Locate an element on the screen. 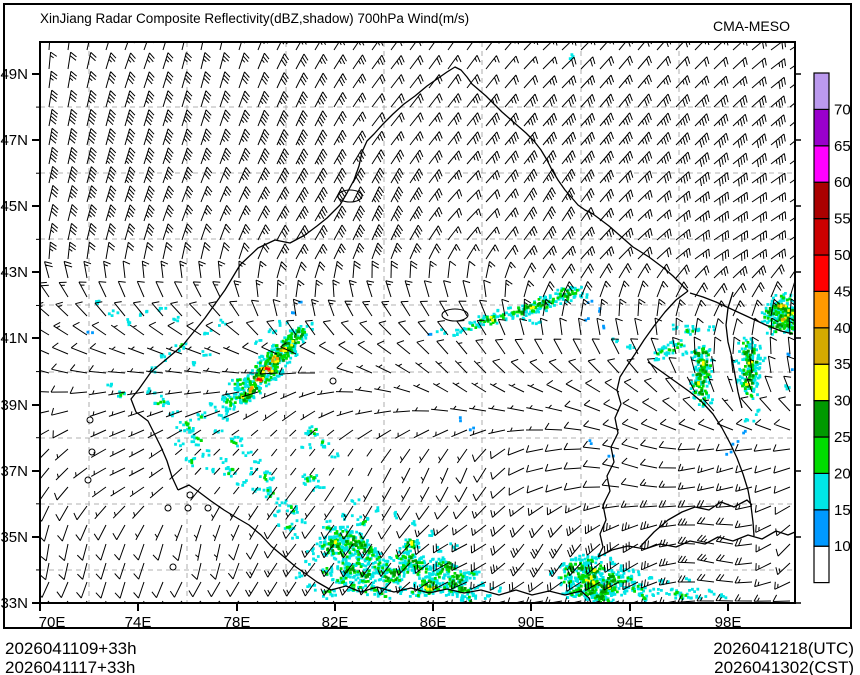 The width and height of the screenshot is (860, 675). y-tick-label: 49N is located at coordinates (14, 74).